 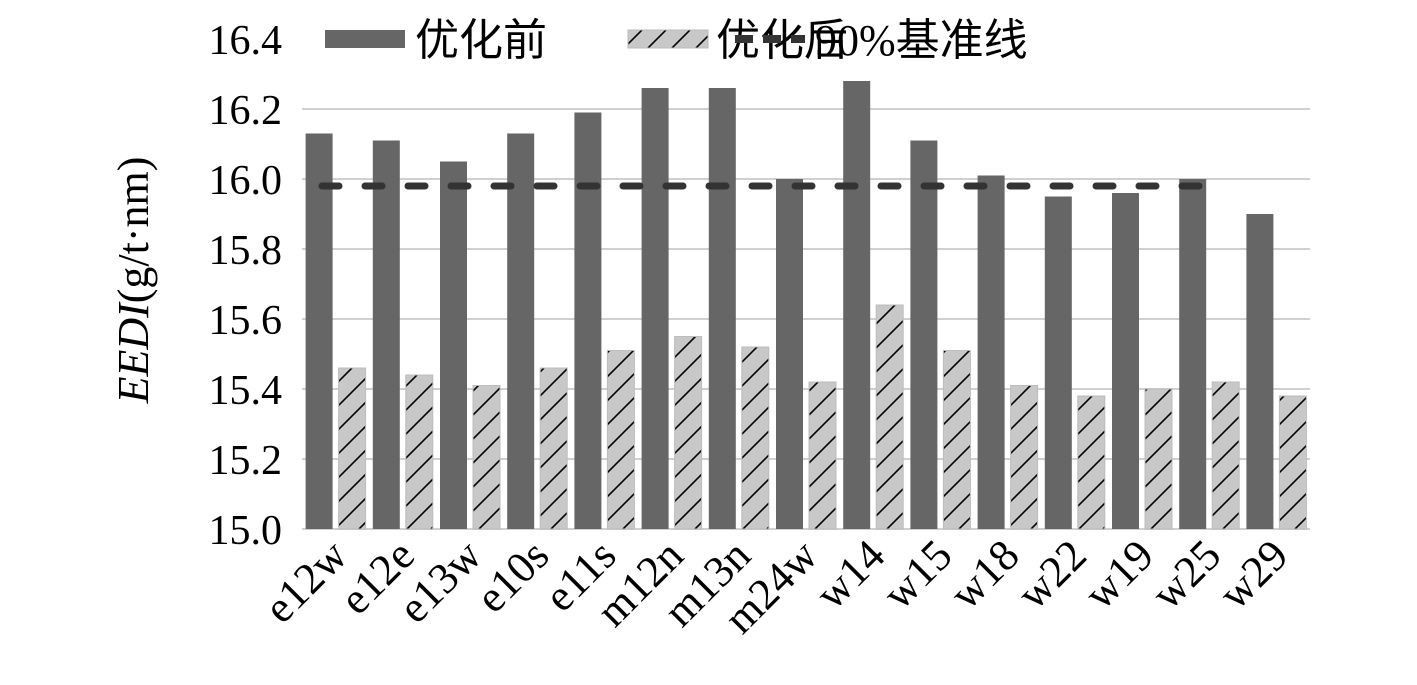 What do you see at coordinates (246, 251) in the screenshot?
I see `y-tick-label: 15.8` at bounding box center [246, 251].